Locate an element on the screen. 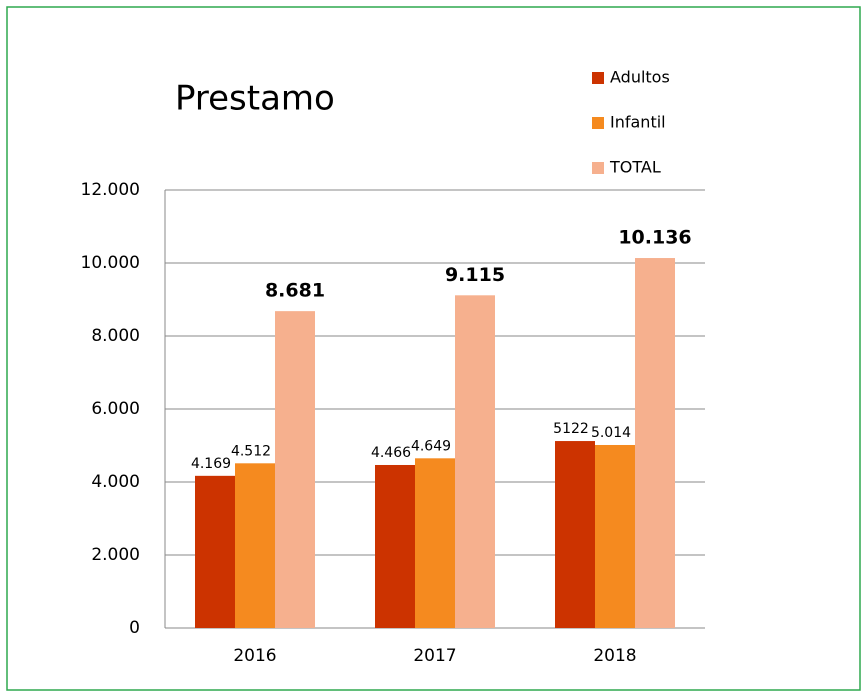 The width and height of the screenshot is (867, 697). y-tick-label: 8.000 is located at coordinates (115, 336).